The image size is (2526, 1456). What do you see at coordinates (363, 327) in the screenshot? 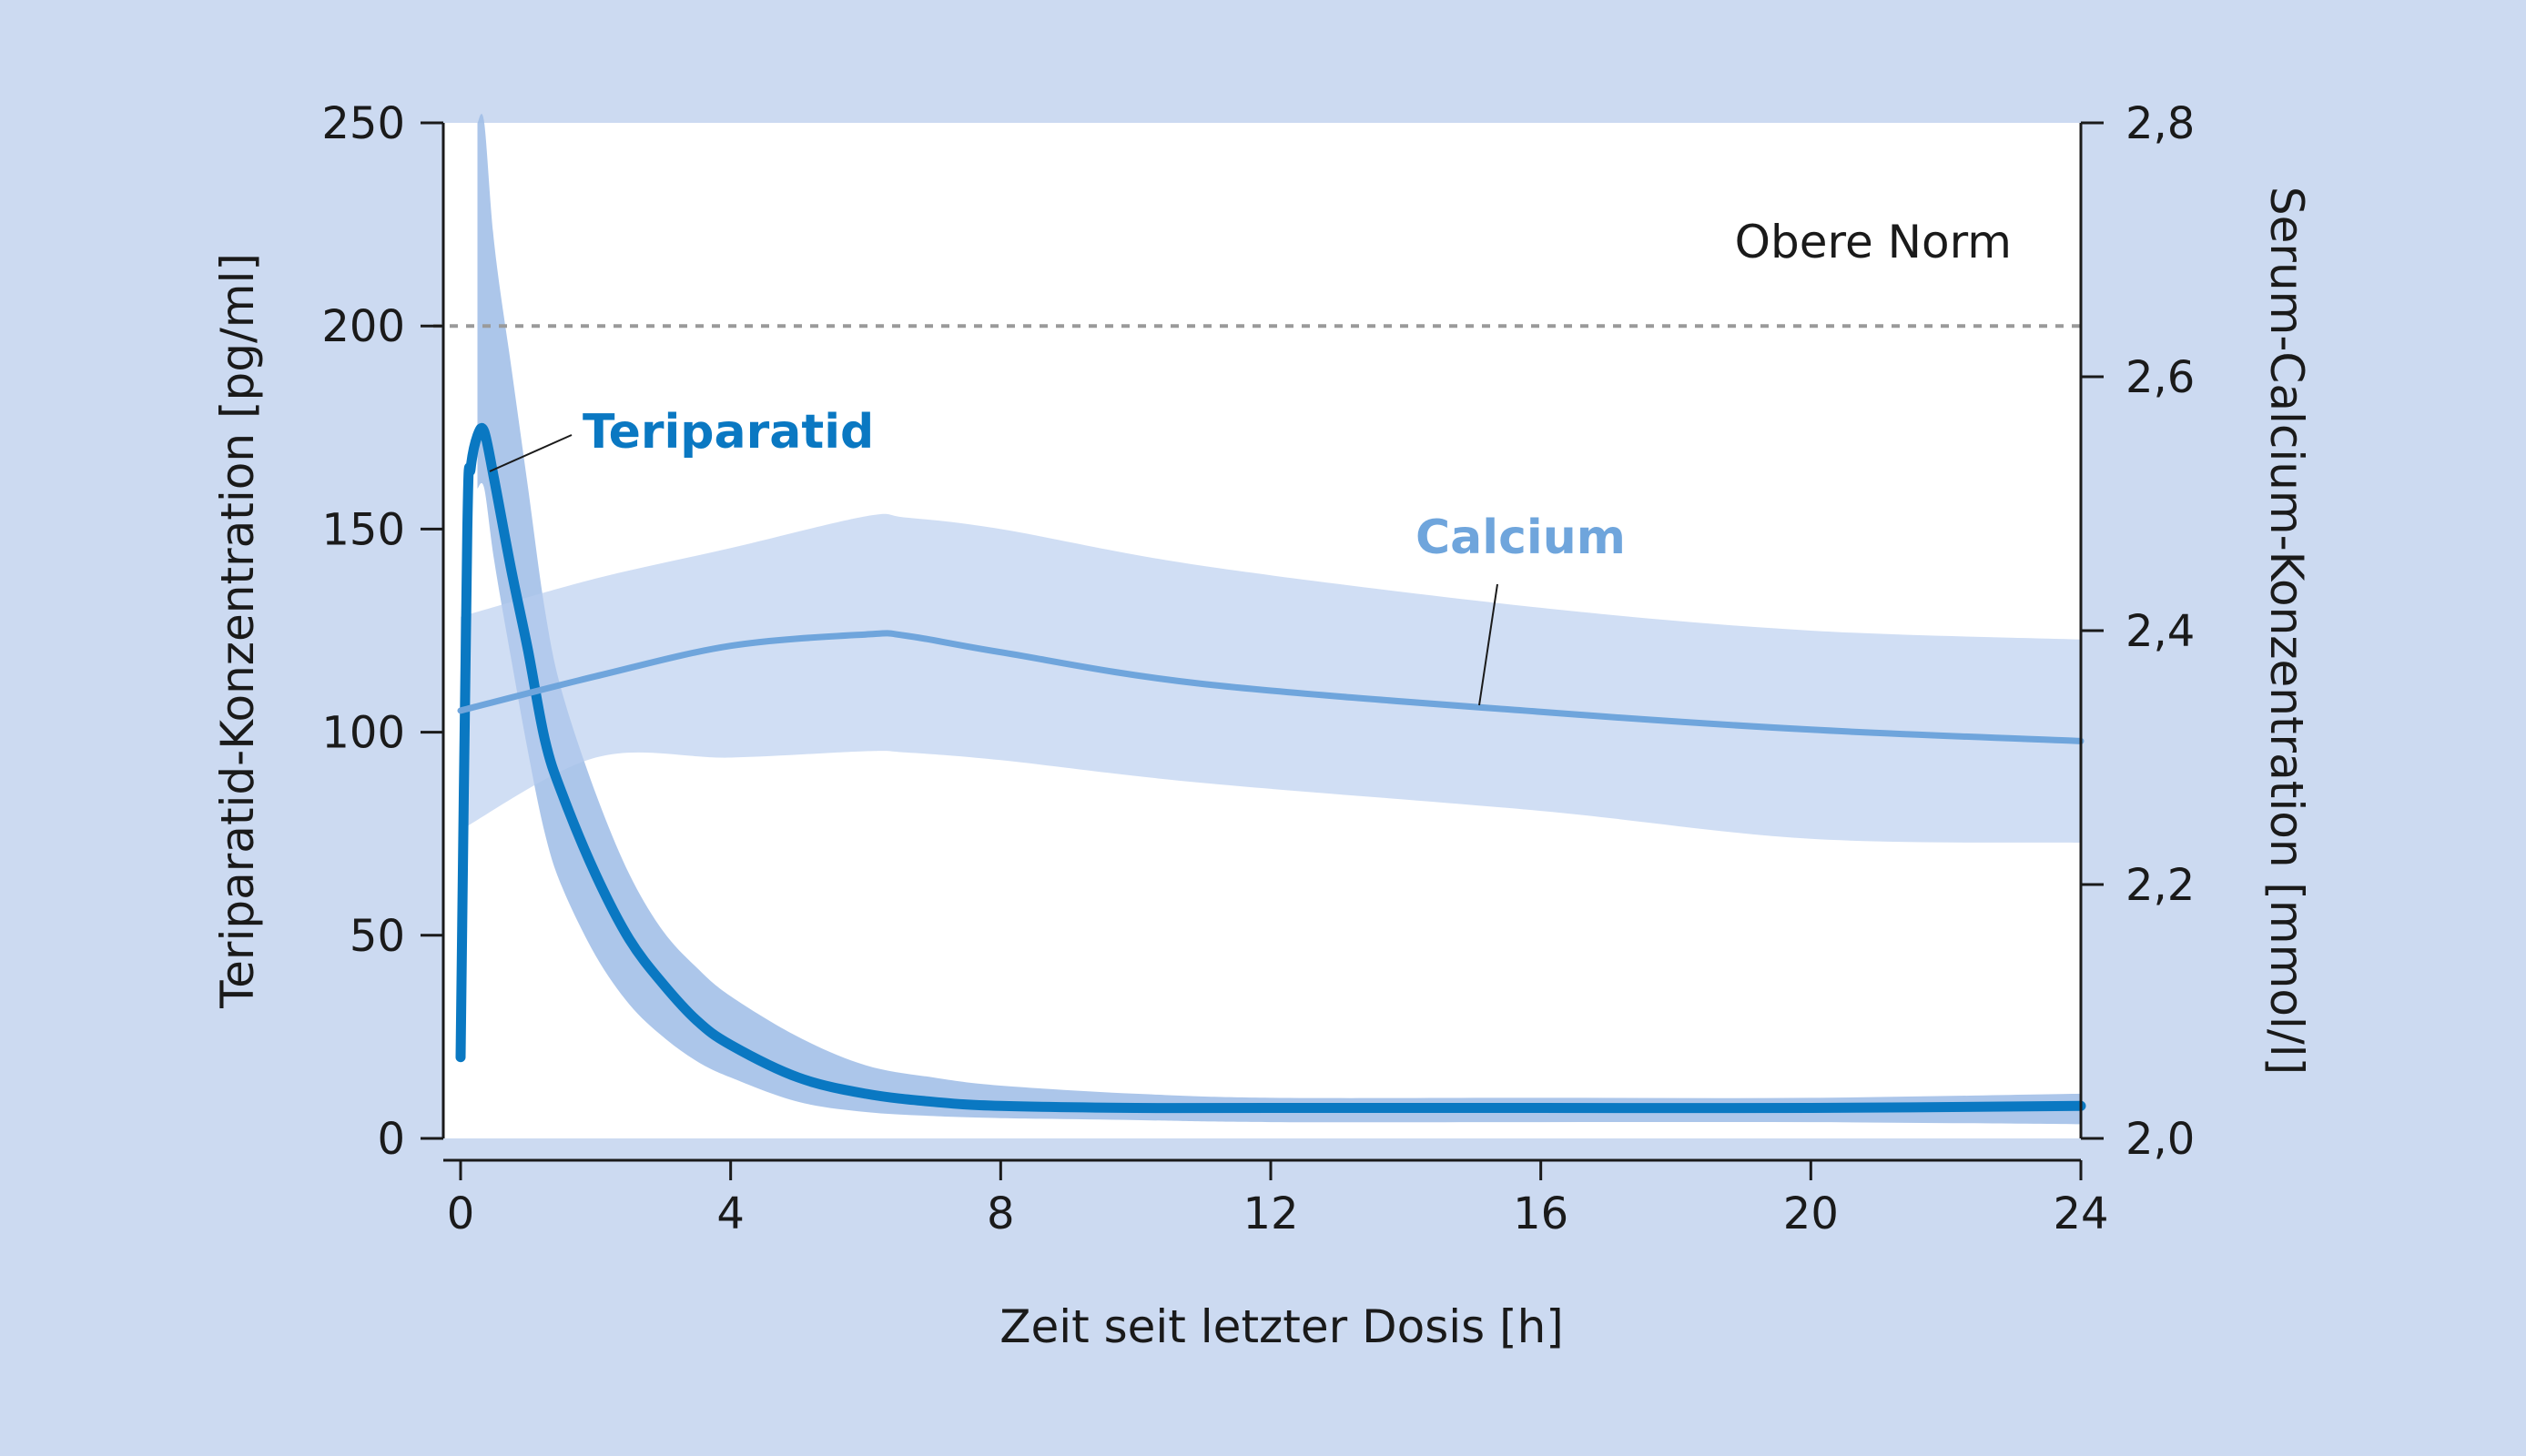
I see `y-left-tick-label: 200` at bounding box center [363, 327].